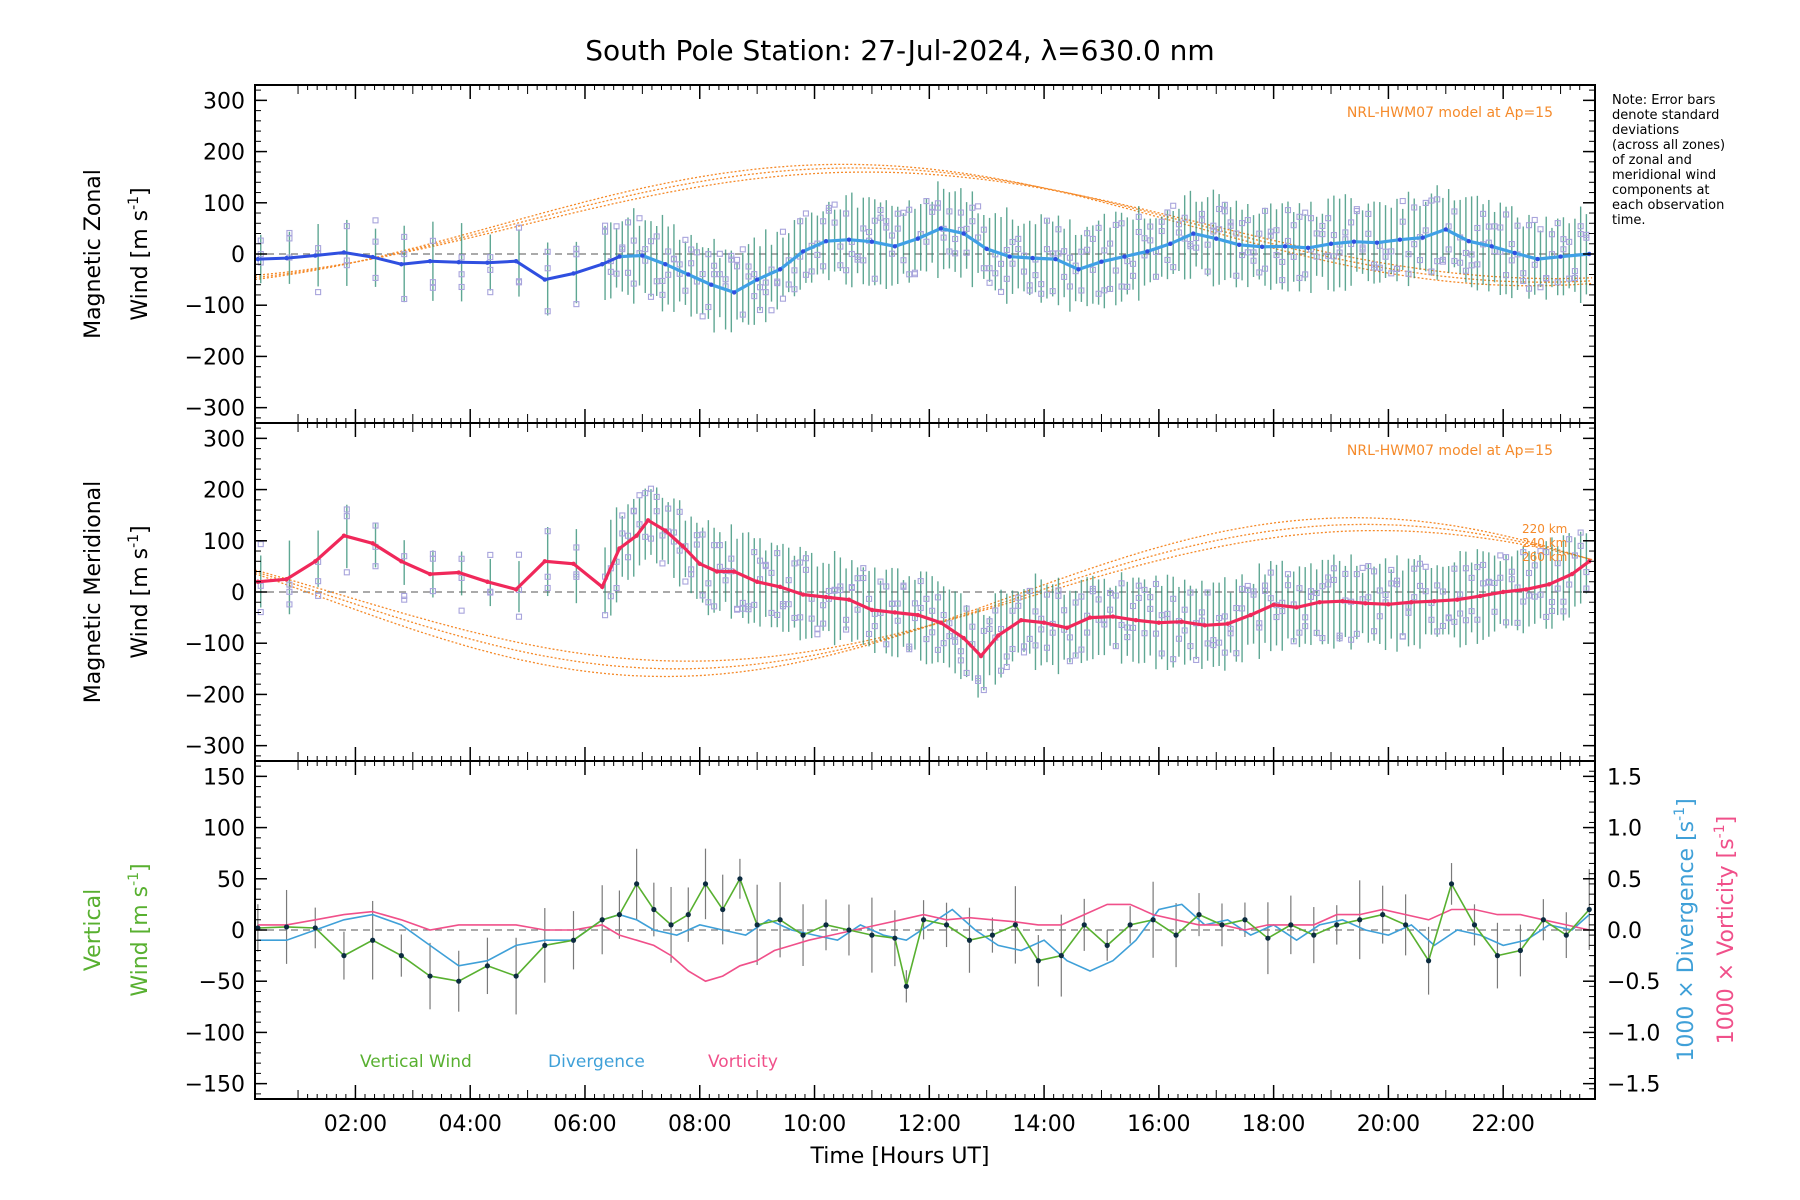 The image size is (1800, 1200). I want to click on model-label: NRL-HWM07 model at Ap=15, so click(1450, 451).